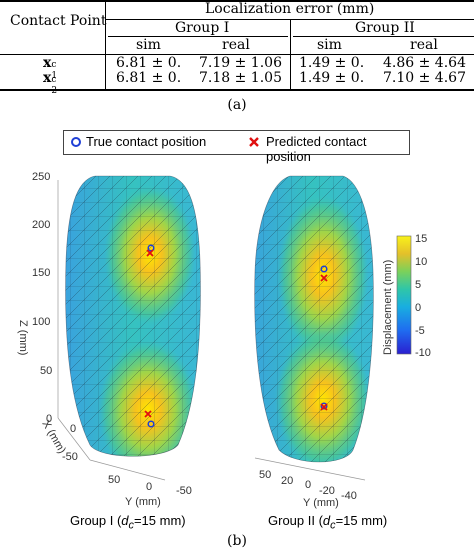 The height and width of the screenshot is (550, 474). What do you see at coordinates (332, 63) in the screenshot?
I see `row-1-g2-sim: 1.49 ± 0.` at bounding box center [332, 63].